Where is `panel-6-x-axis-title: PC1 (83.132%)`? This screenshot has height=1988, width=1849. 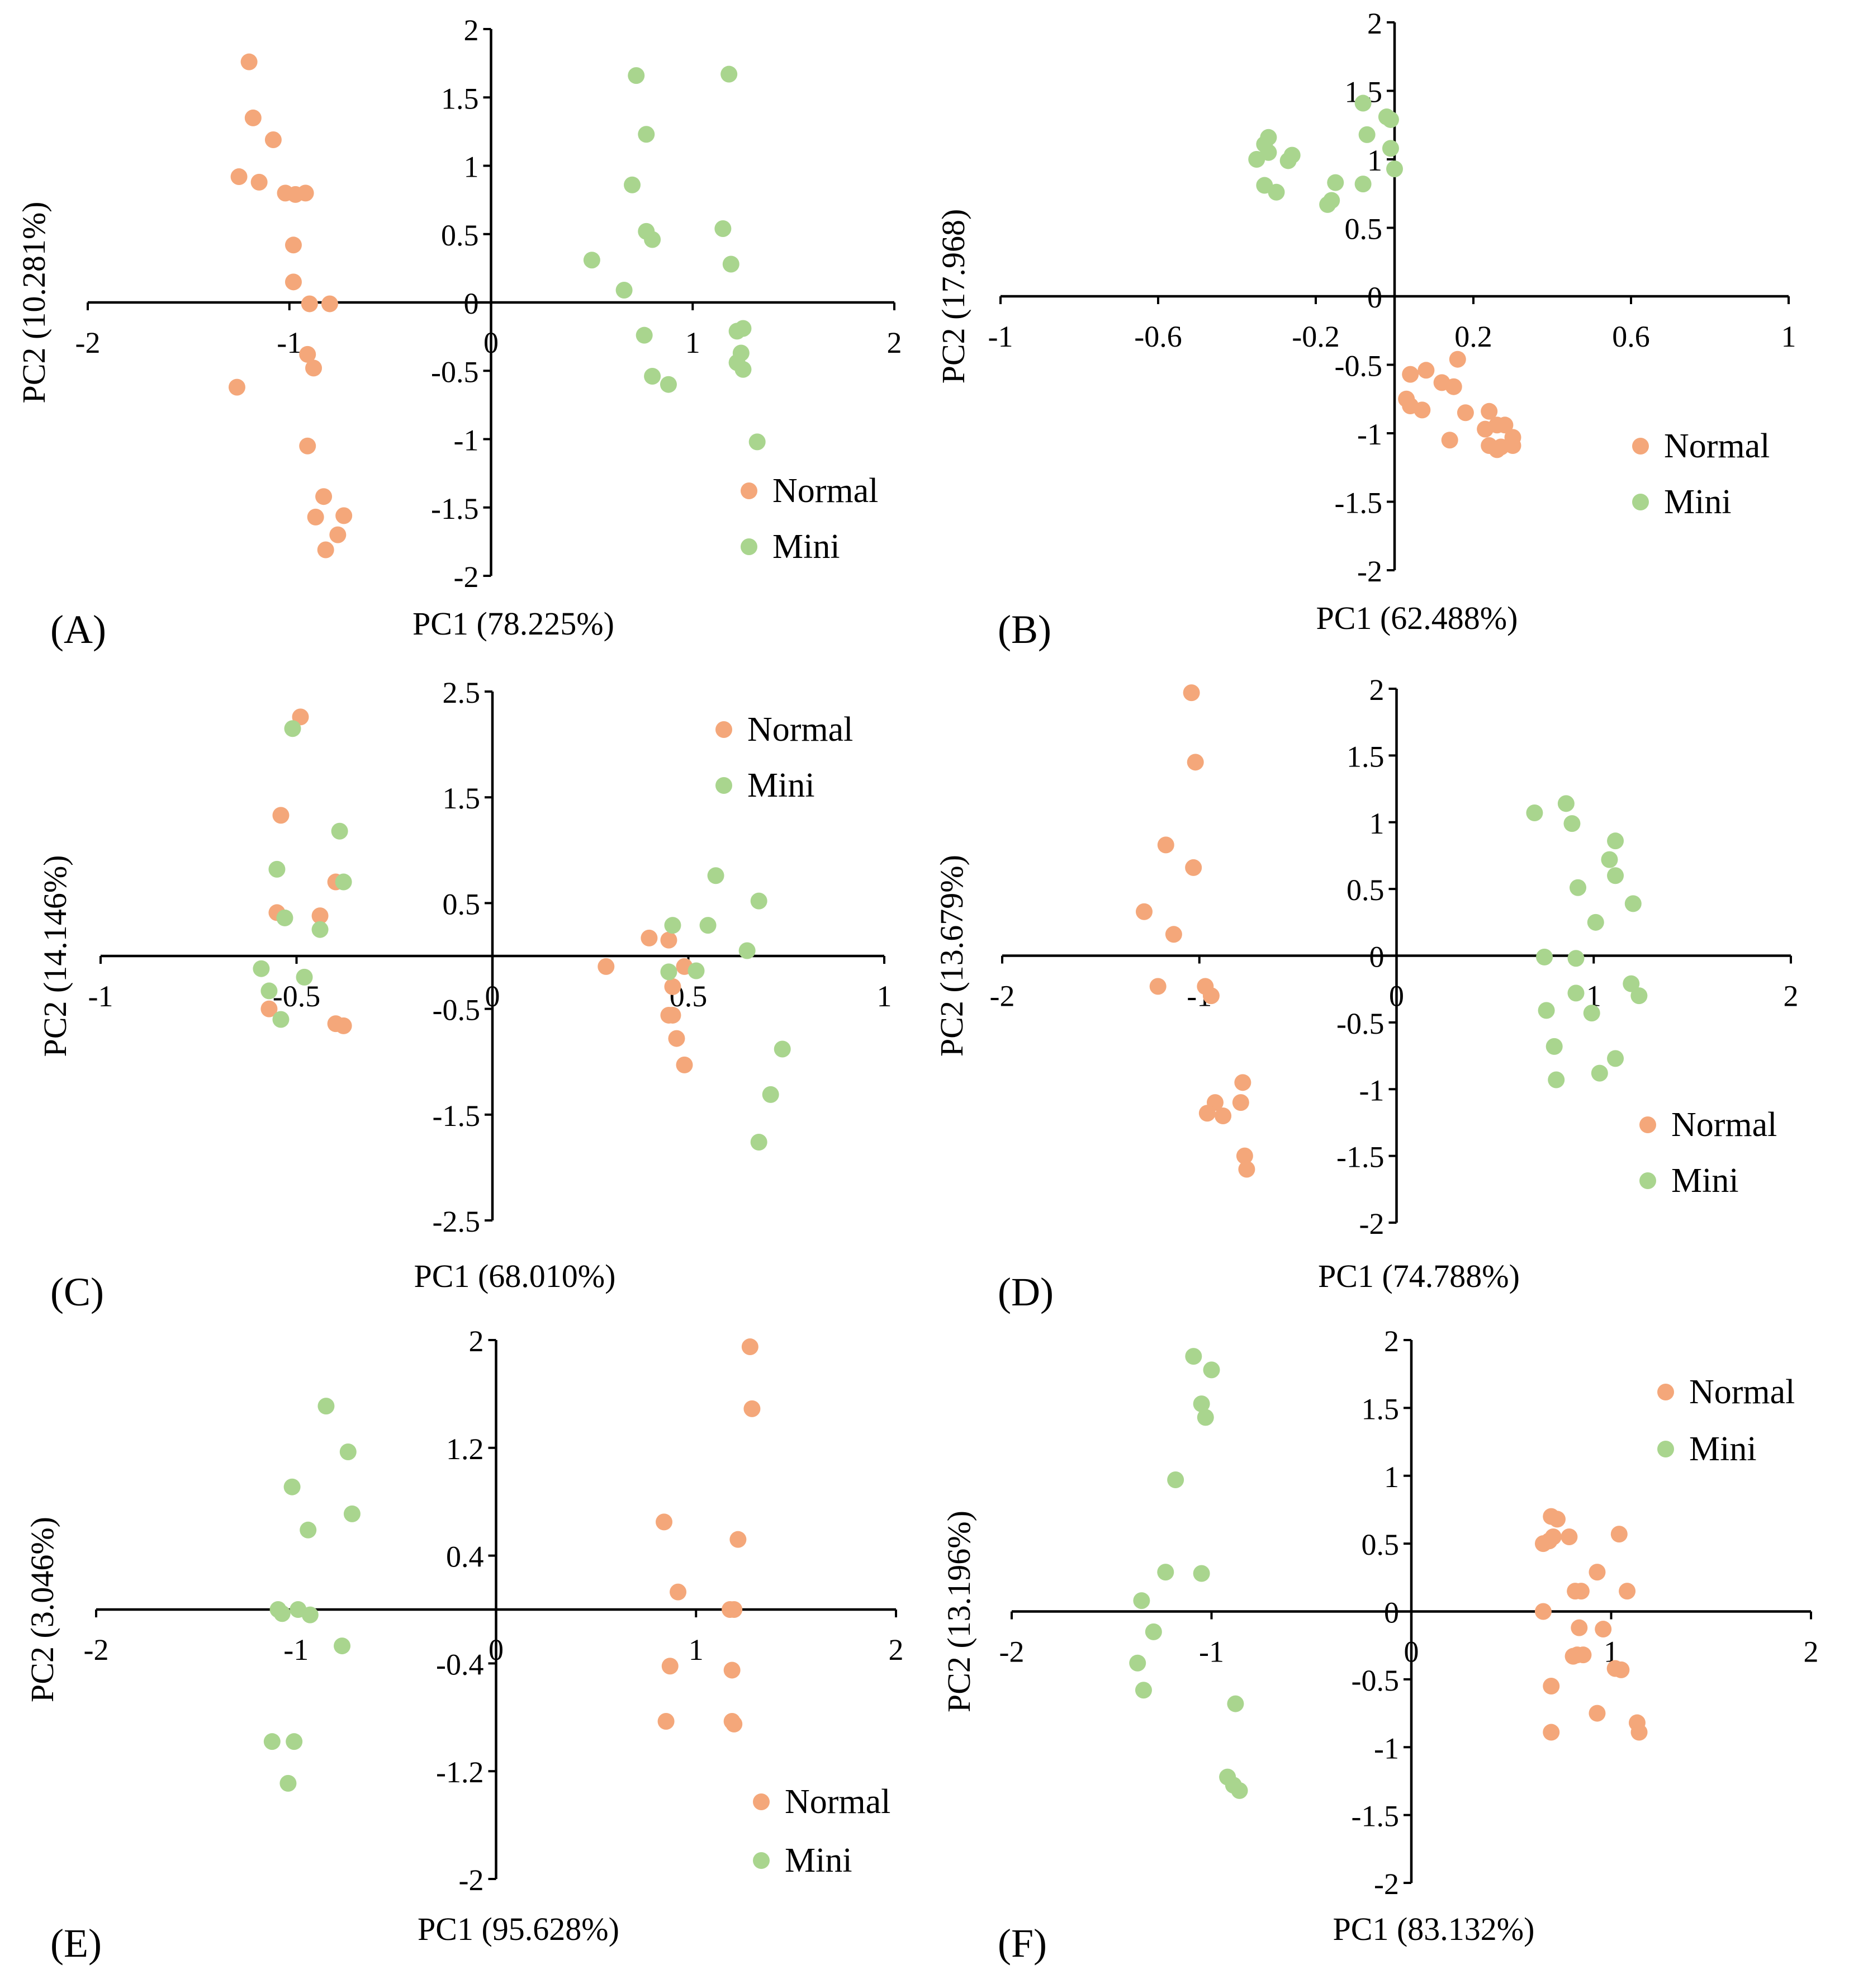 panel-6-x-axis-title: PC1 (83.132%) is located at coordinates (1434, 1929).